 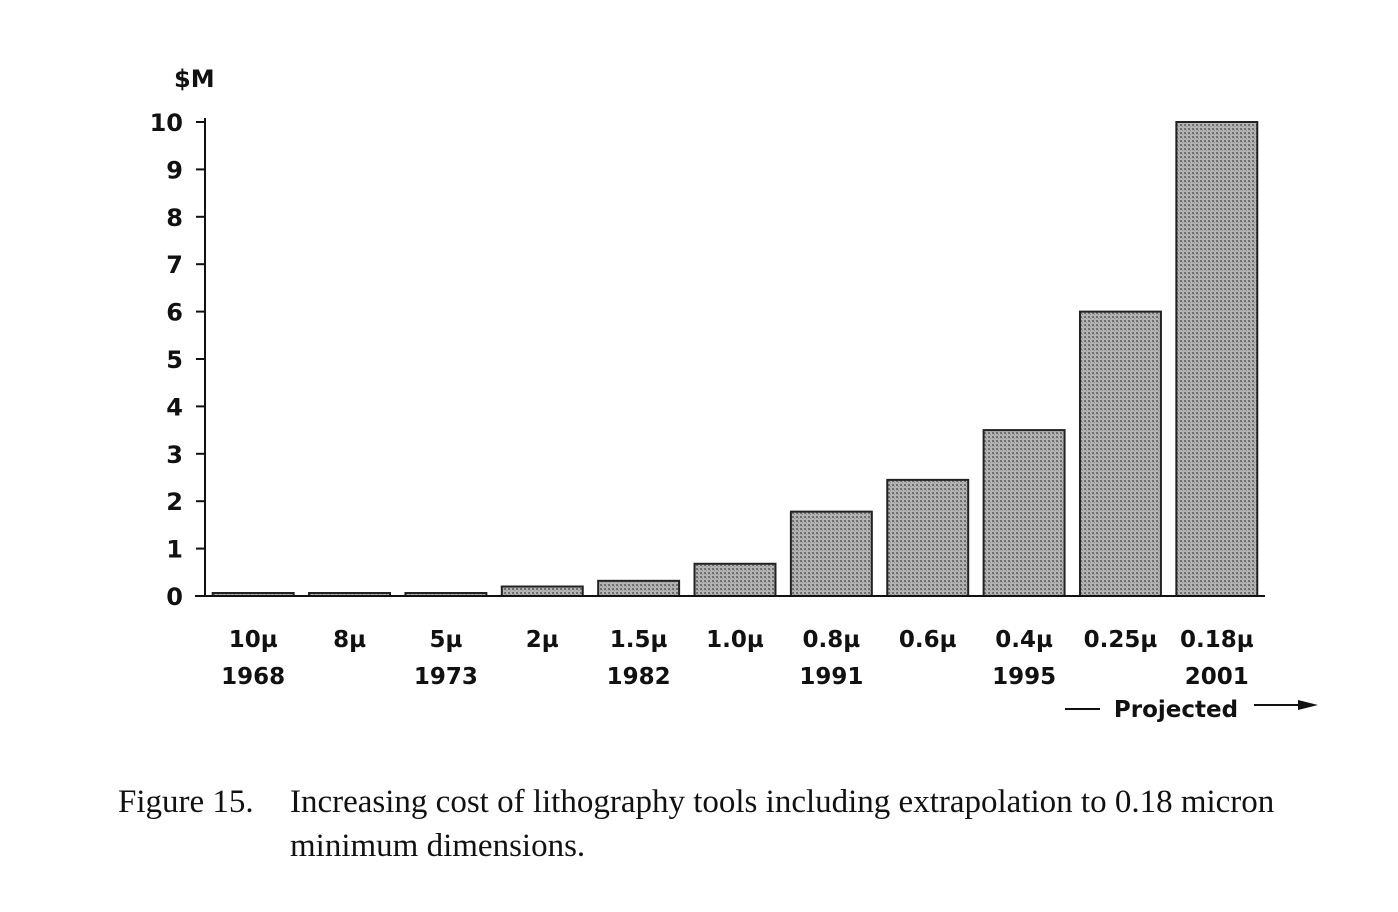 What do you see at coordinates (186, 802) in the screenshot?
I see `figure-number: Figure 15.` at bounding box center [186, 802].